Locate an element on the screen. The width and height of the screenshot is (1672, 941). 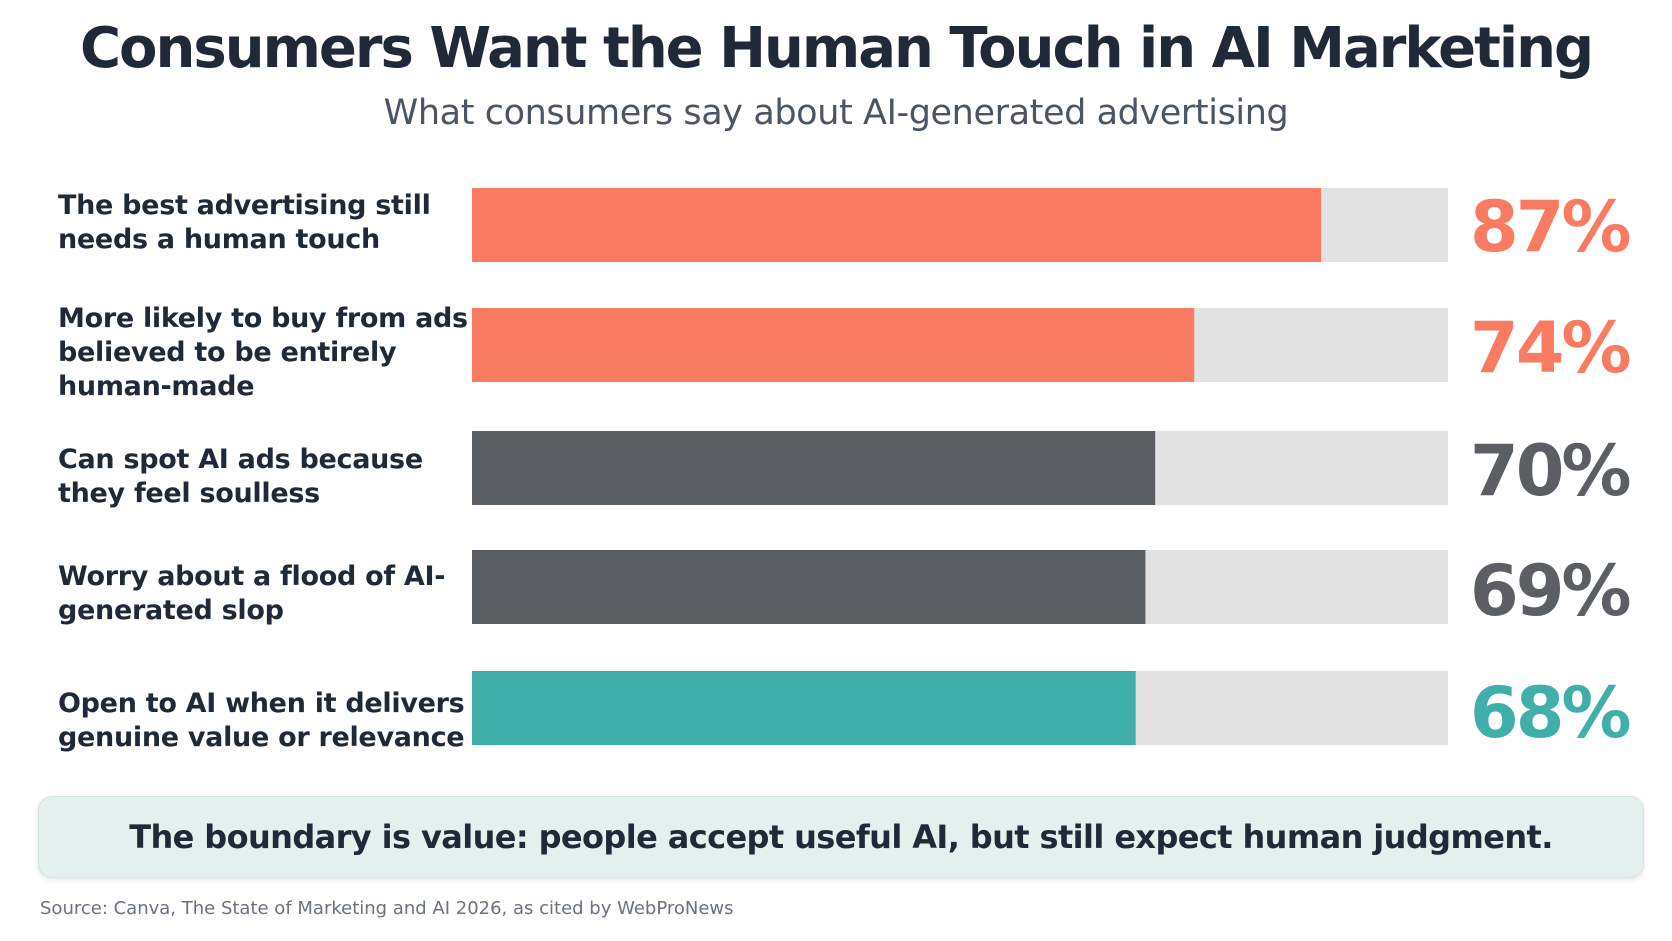
bar-spot-ai-ads-soulless is located at coordinates (814, 468).